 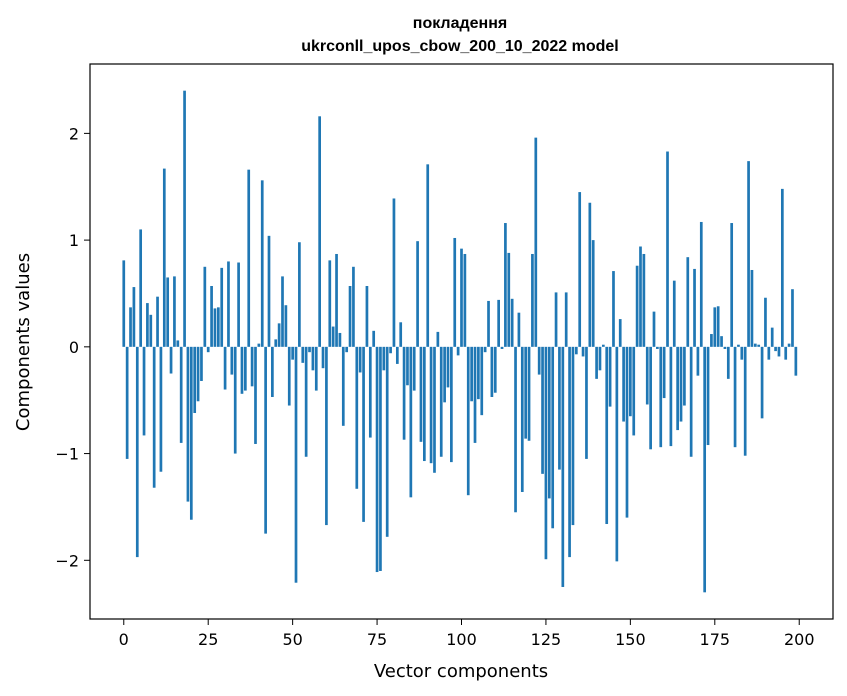 What do you see at coordinates (292, 639) in the screenshot?
I see `x-tick-label: 50` at bounding box center [292, 639].